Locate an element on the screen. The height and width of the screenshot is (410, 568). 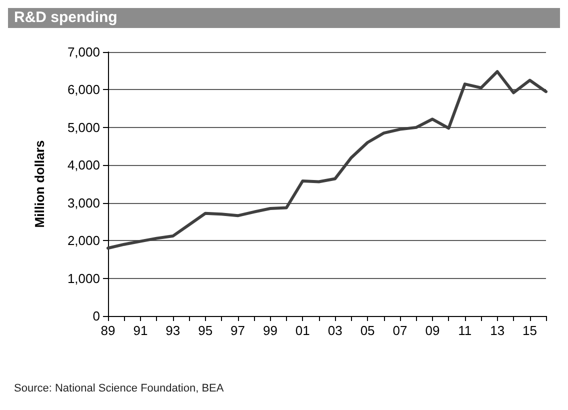
y-tick-label: 3,000 is located at coordinates (83, 202).